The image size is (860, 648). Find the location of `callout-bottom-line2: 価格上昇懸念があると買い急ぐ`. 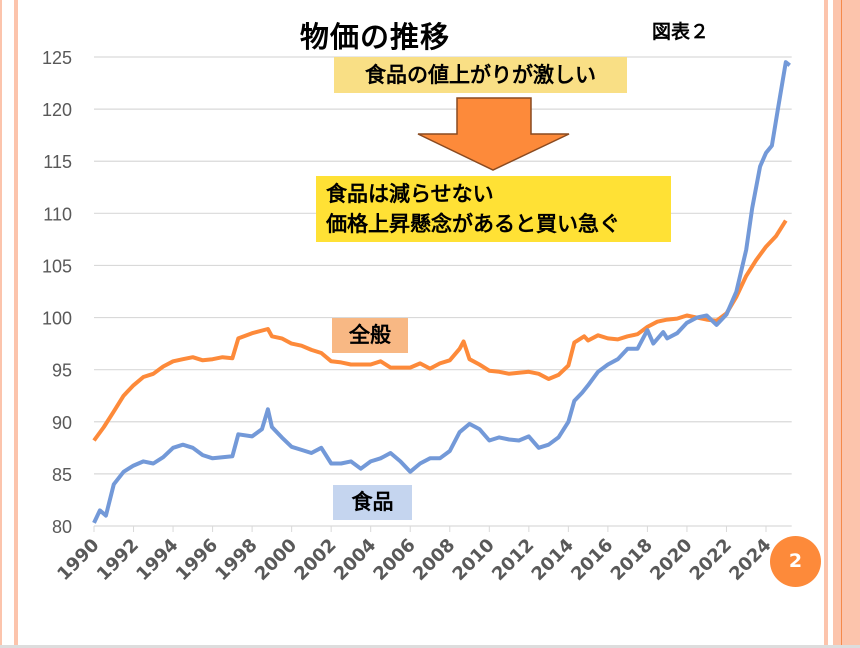

callout-bottom-line2: 価格上昇懸念があると買い急ぐ is located at coordinates (473, 224).